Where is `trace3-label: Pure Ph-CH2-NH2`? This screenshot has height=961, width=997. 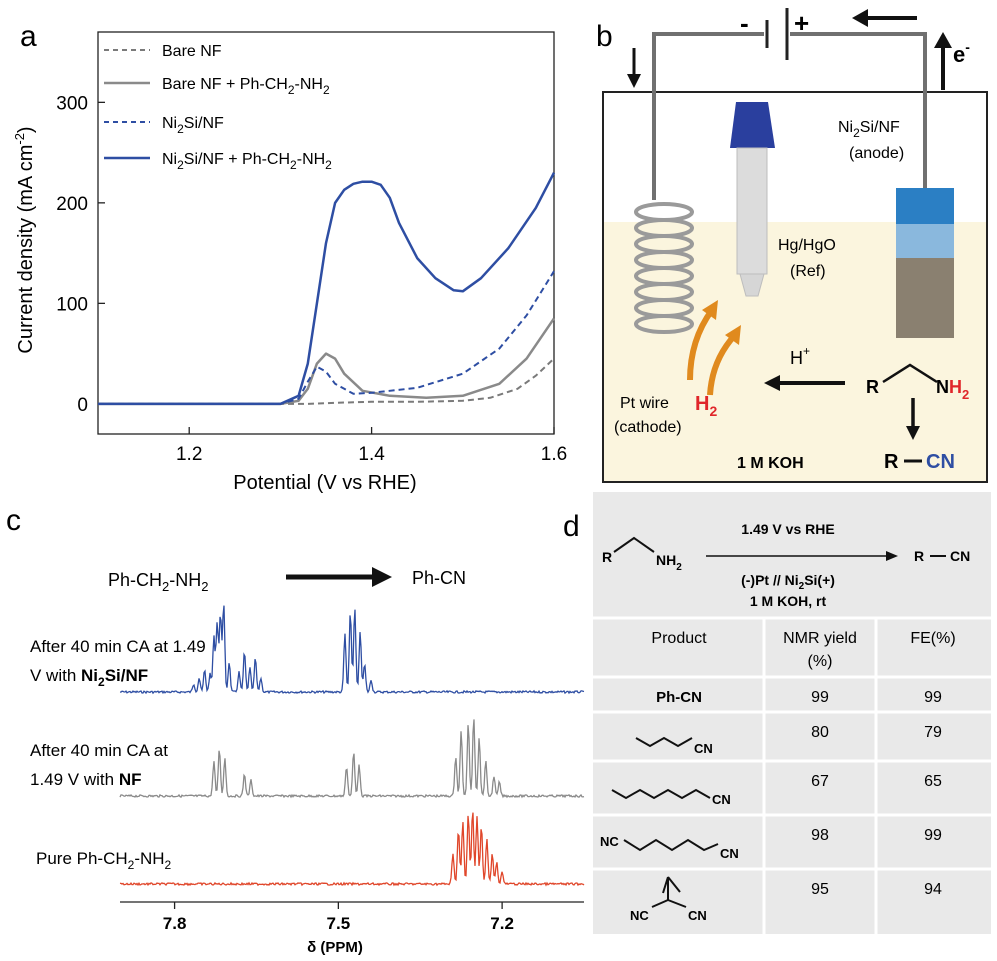 trace3-label: Pure Ph-CH2-NH2 is located at coordinates (104, 860).